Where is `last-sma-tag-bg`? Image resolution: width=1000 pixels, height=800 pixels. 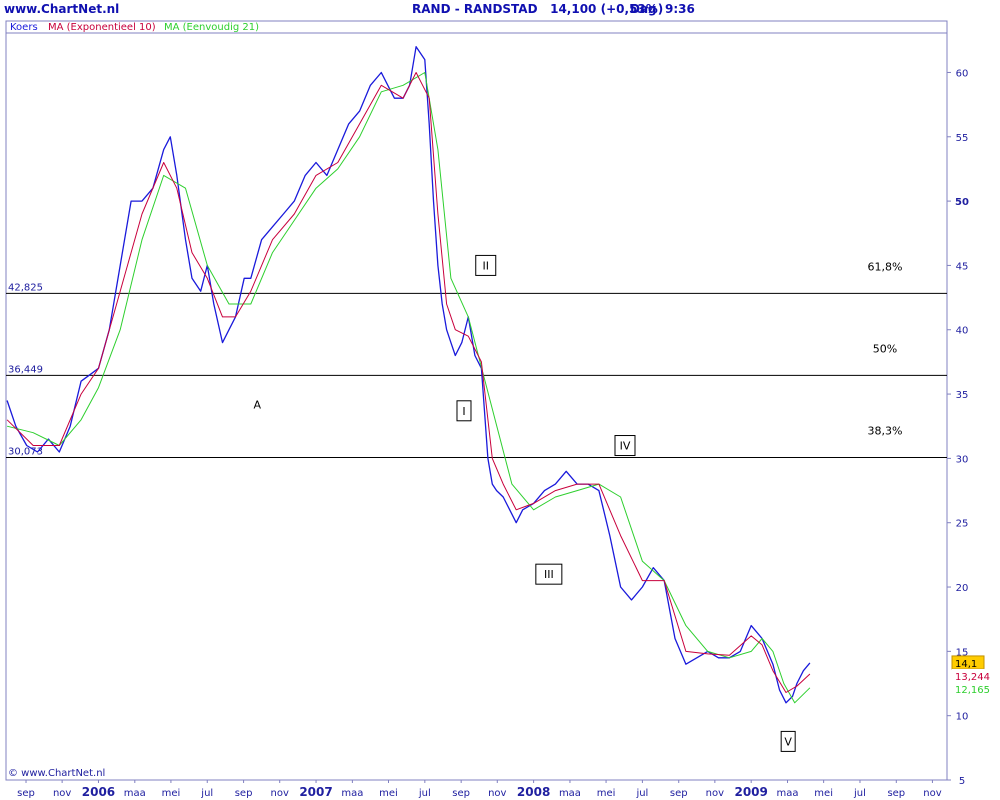
last-sma-tag-bg is located at coordinates (974, 688).